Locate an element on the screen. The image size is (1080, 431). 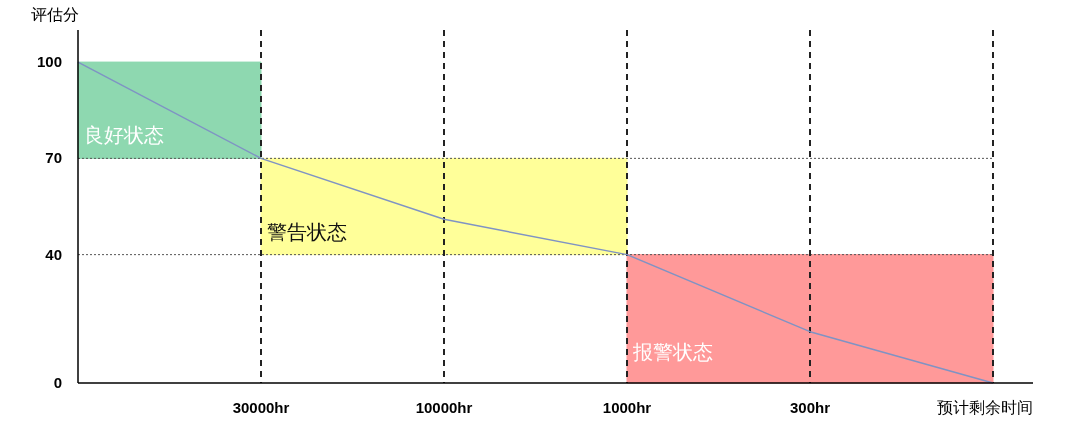
x-tick-label: 30000hr is located at coordinates (261, 407).